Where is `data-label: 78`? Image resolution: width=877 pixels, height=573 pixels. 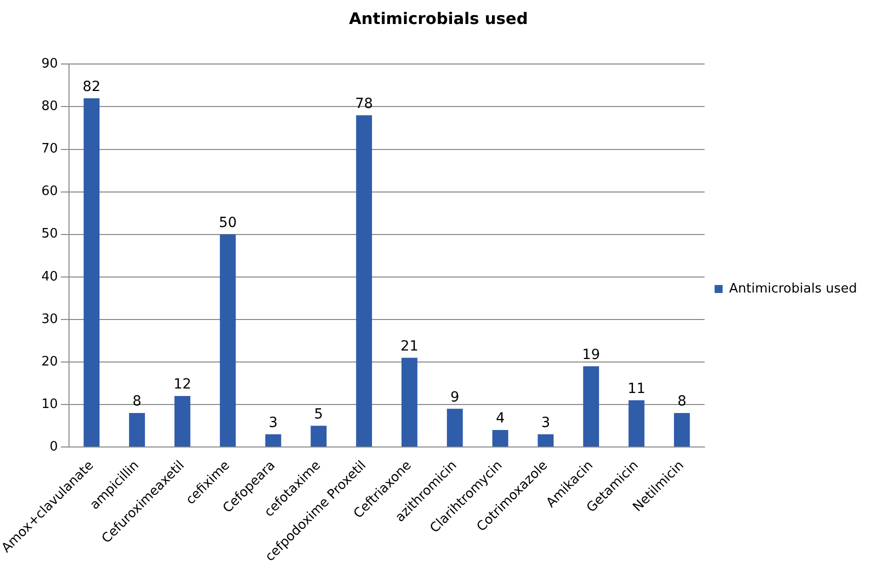
data-label: 78 is located at coordinates (364, 104).